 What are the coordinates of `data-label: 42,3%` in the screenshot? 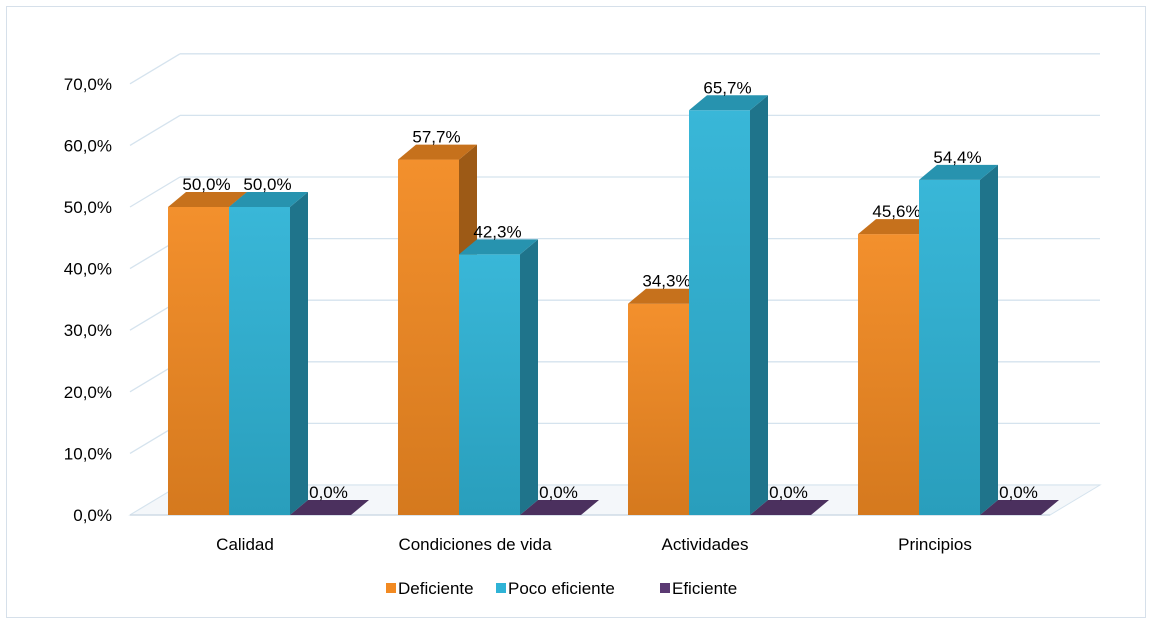 It's located at (497, 231).